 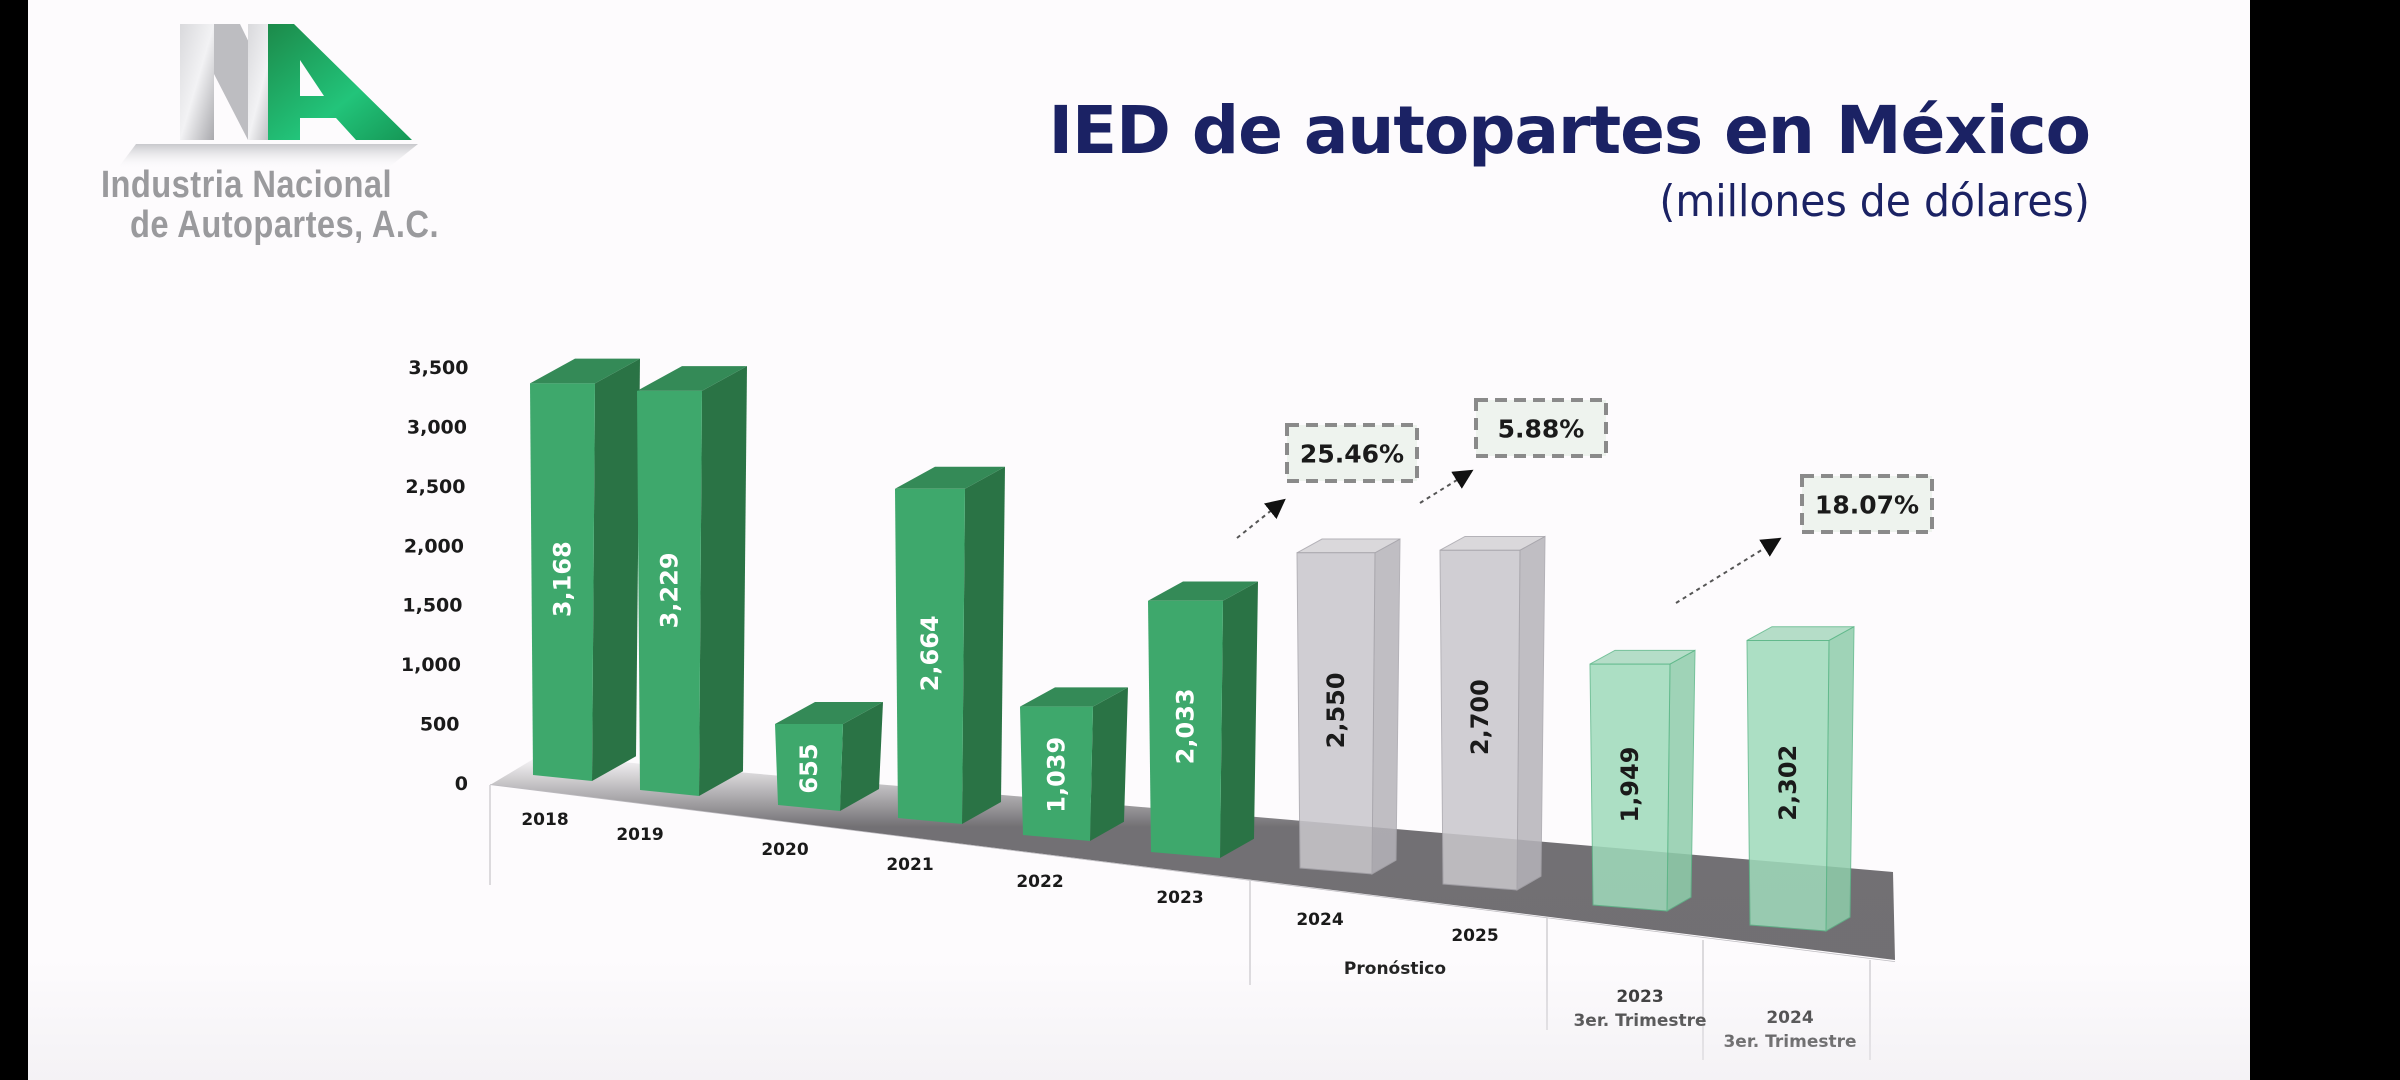 I want to click on bar-value-label: 2,700, so click(x=1480, y=717).